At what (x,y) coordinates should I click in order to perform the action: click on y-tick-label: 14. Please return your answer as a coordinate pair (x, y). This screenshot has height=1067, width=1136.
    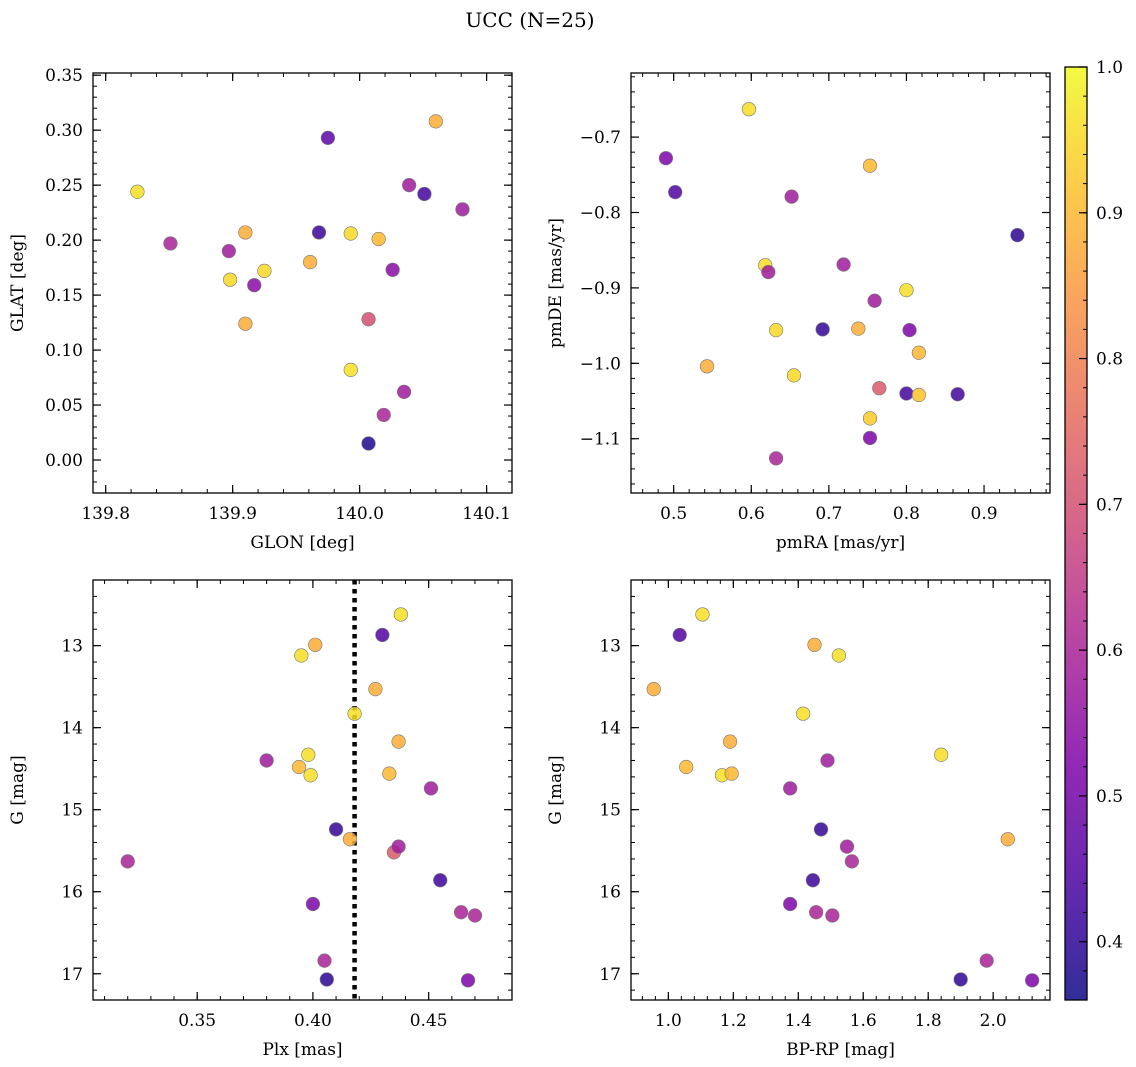
    Looking at the image, I should click on (72, 729).